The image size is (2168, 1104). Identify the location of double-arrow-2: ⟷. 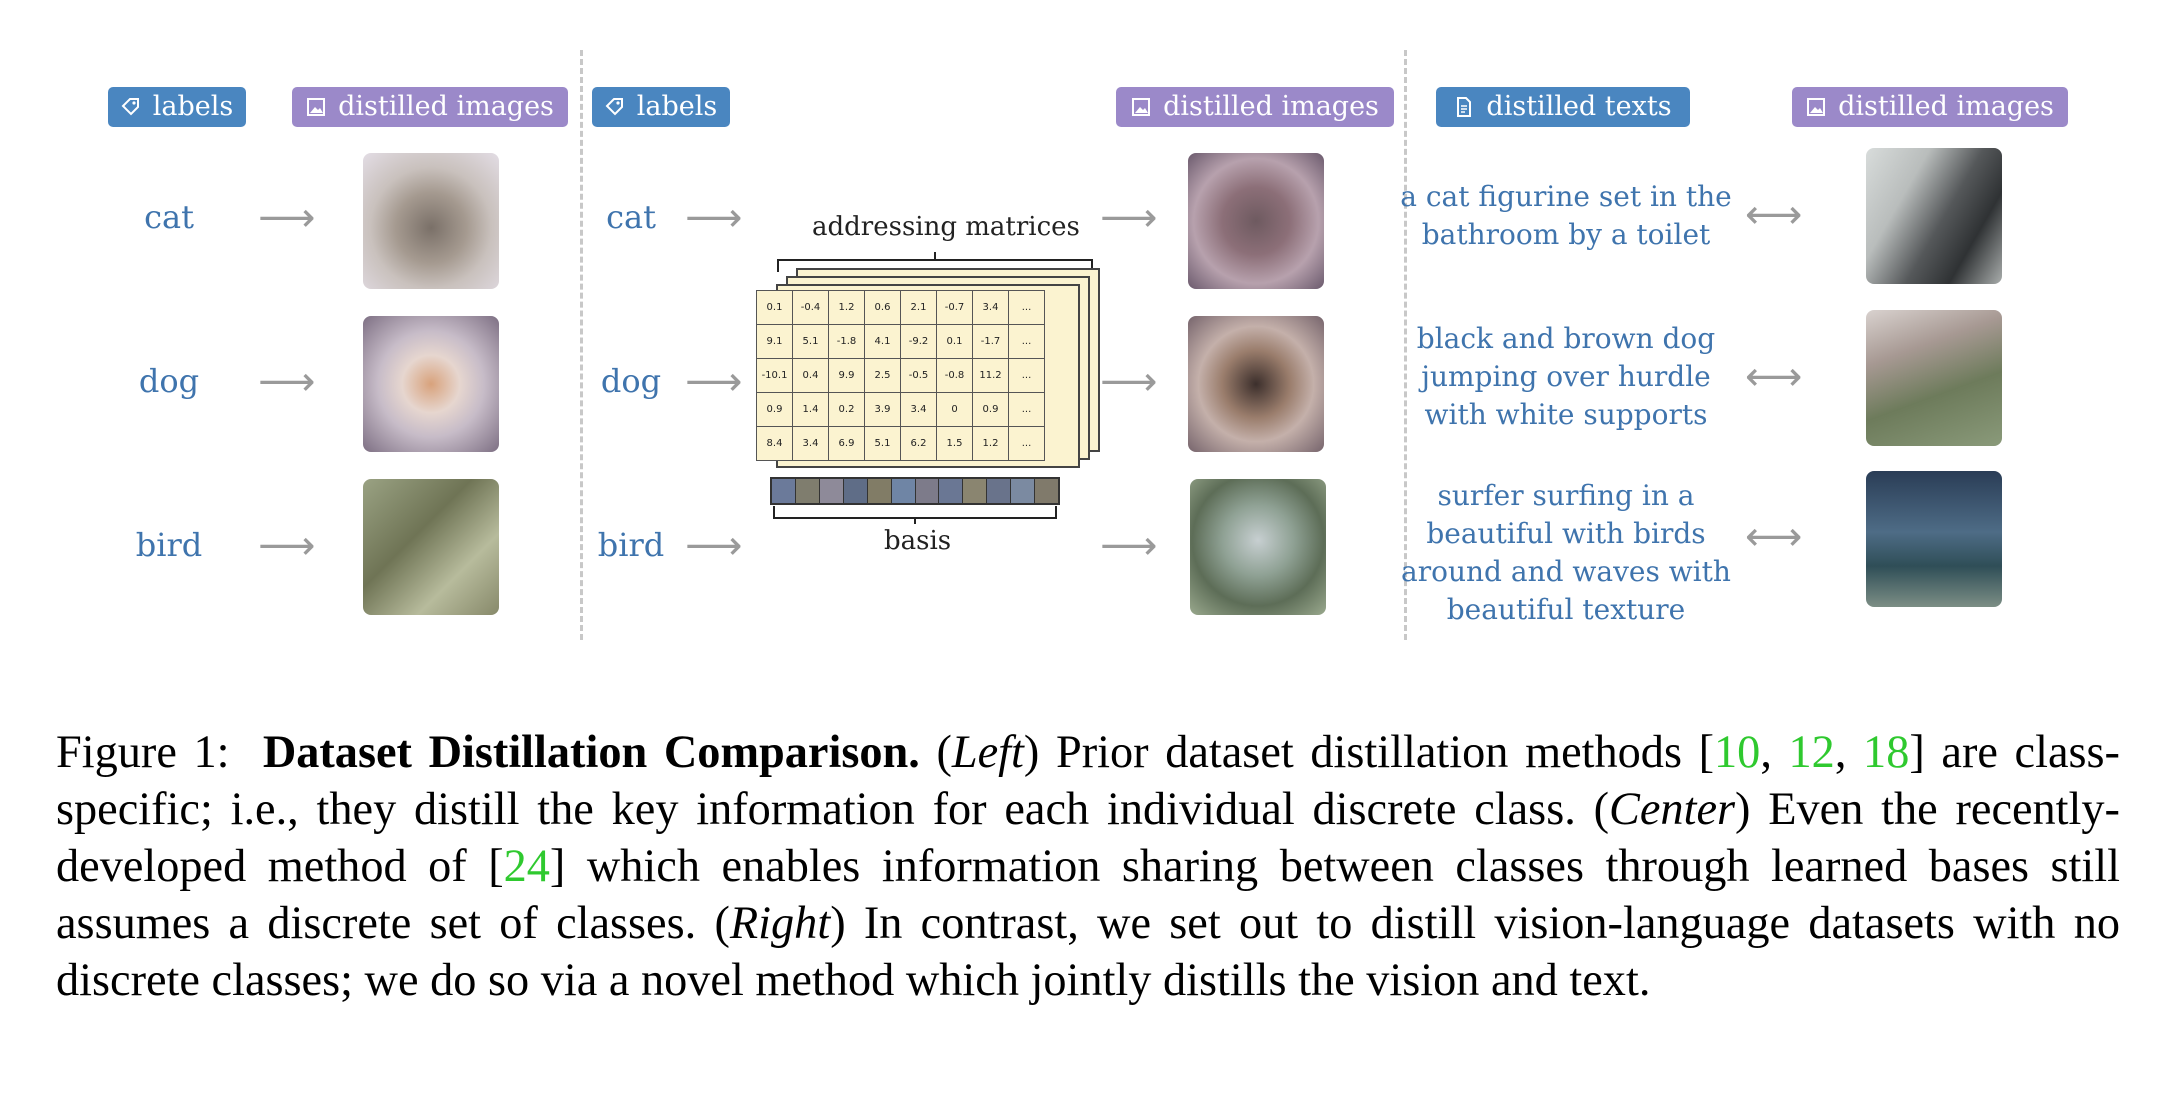
(1774, 377).